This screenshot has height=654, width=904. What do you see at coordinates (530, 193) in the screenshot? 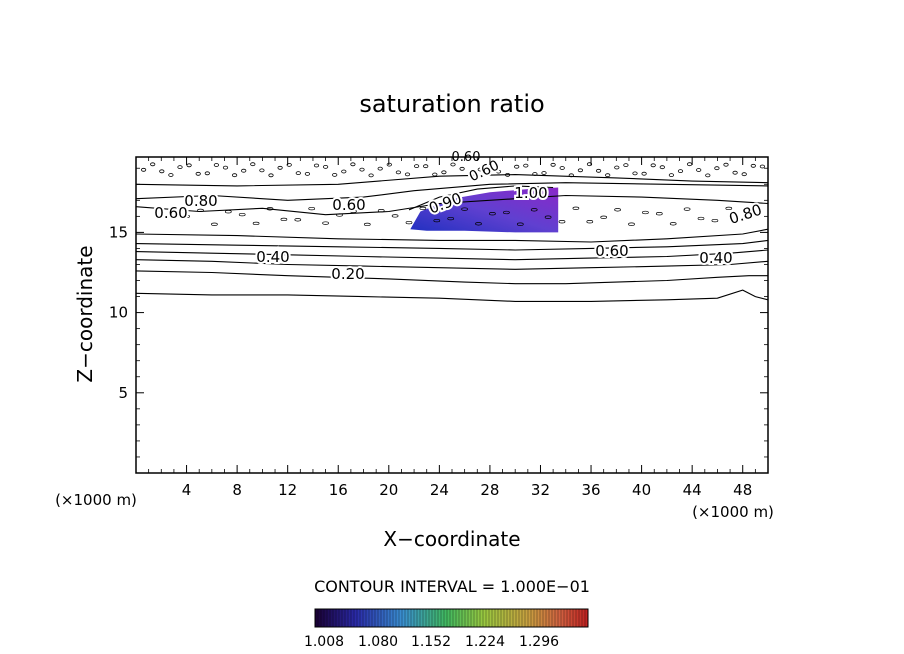
I see `contour-label: 1.00` at bounding box center [530, 193].